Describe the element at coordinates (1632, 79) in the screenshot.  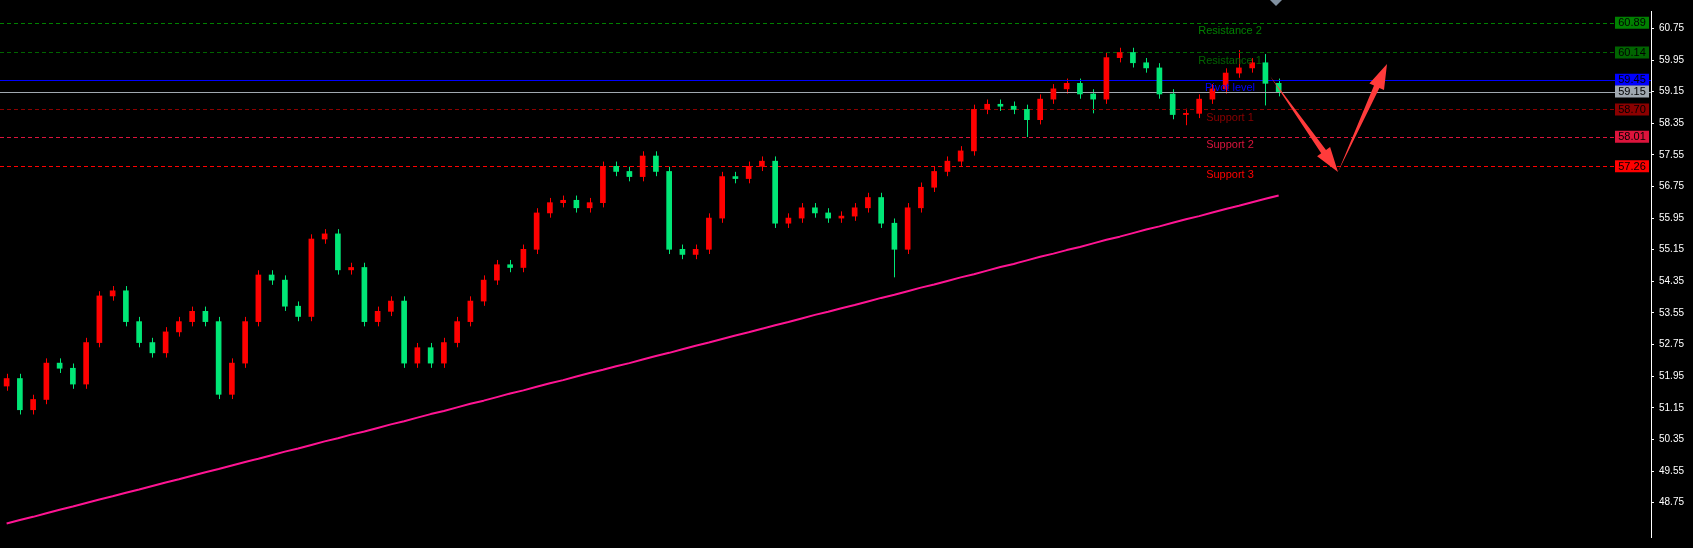
I see `annotation: 59.45` at that location.